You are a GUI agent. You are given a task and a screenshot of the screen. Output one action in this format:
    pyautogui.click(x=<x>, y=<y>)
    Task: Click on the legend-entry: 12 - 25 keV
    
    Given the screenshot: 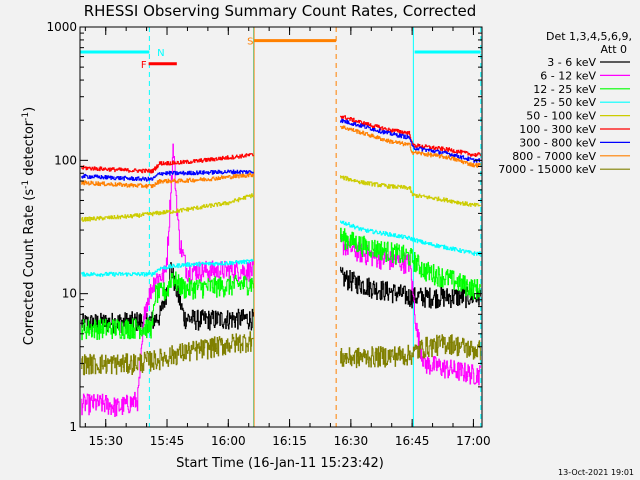 What is the action you would take?
    pyautogui.click(x=581, y=89)
    